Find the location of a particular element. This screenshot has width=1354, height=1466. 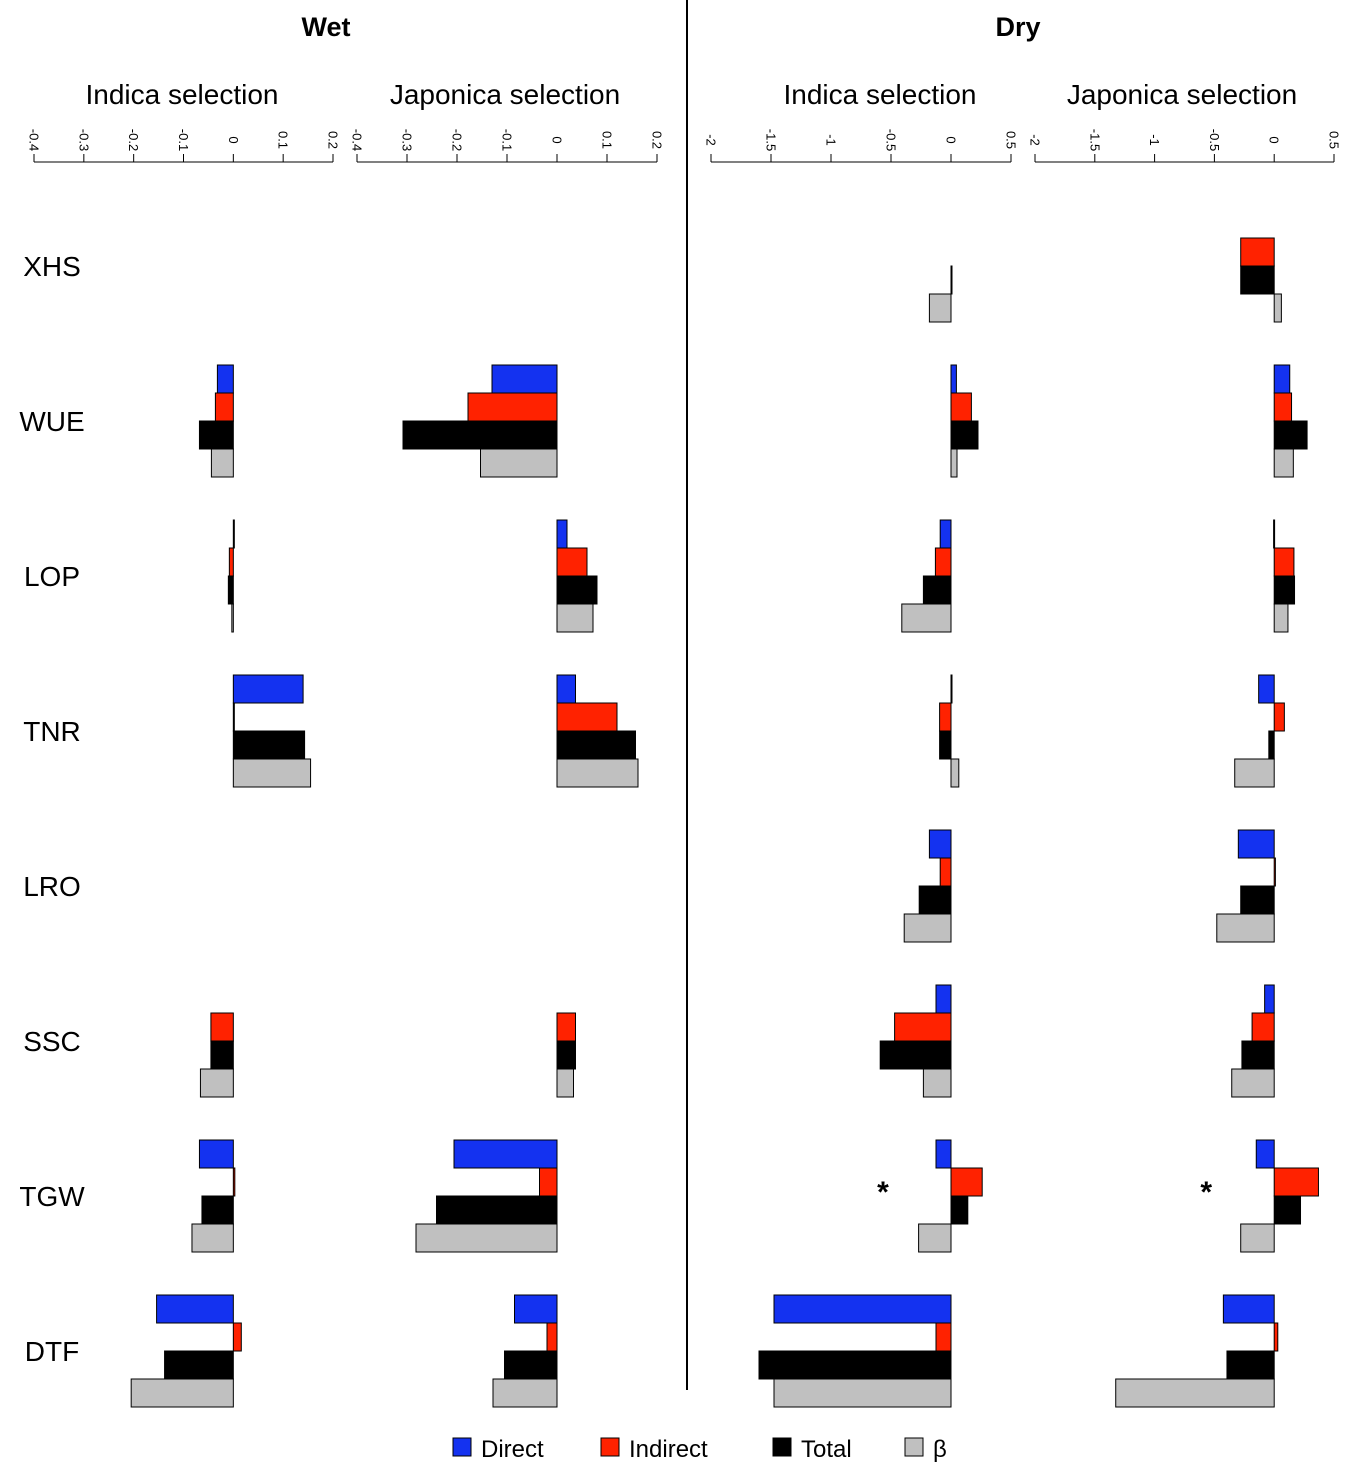

bar-wet-indica-selection-tgw-indirect is located at coordinates (234, 1182).